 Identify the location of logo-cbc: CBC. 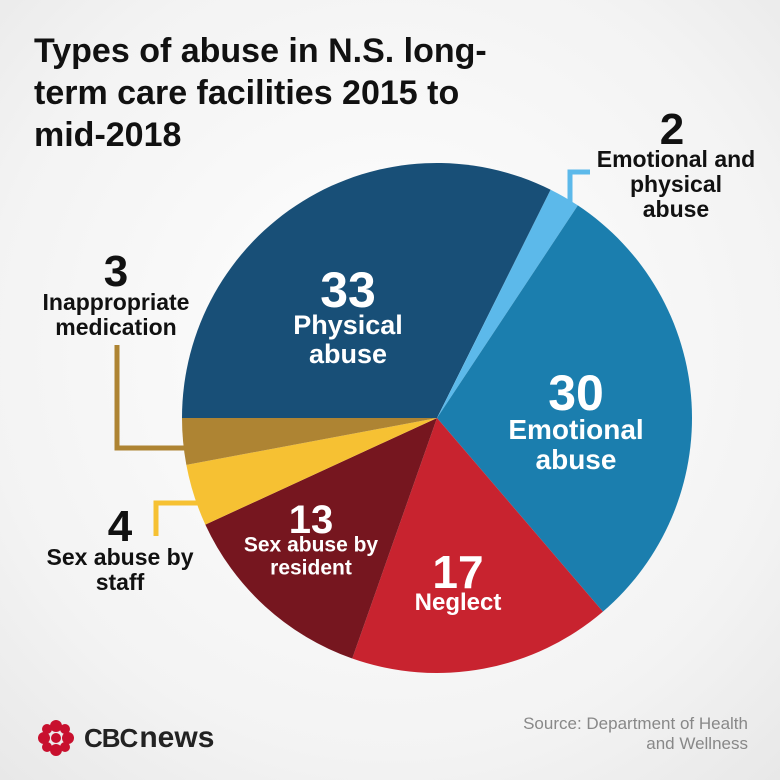
(111, 737).